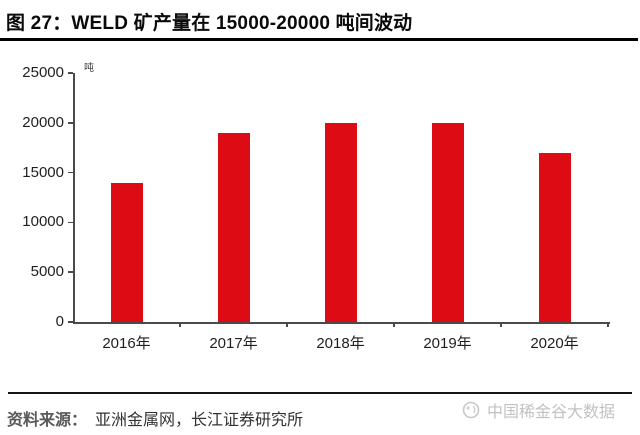  I want to click on y-axis-tick-label: 0, so click(59, 321).